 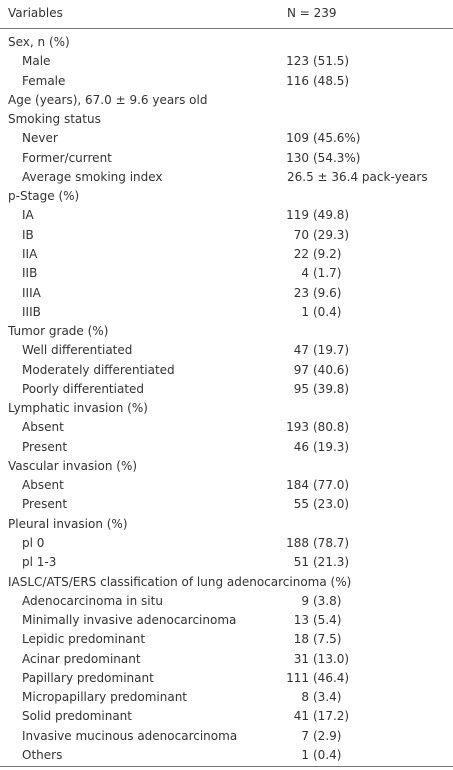 I want to click on row-percent: (19.3), so click(x=331, y=446).